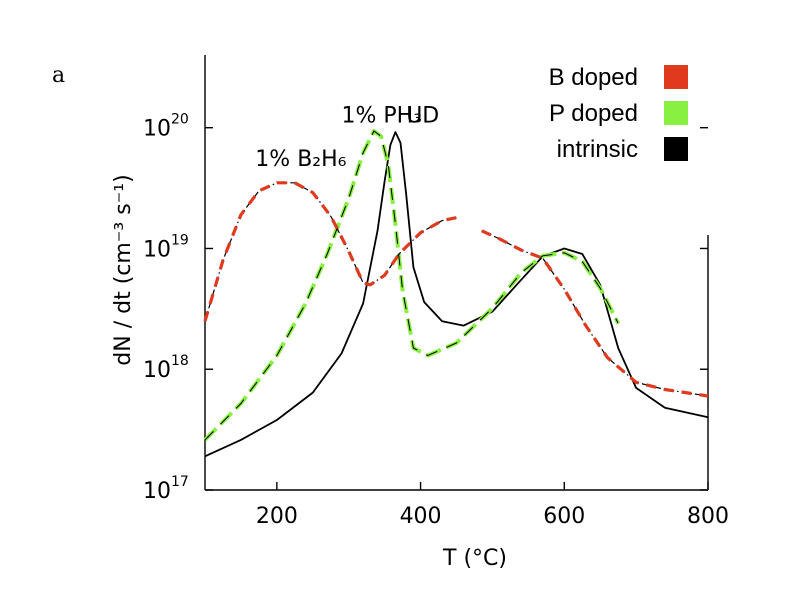  I want to click on y-tick-exponent: 17, so click(180, 482).